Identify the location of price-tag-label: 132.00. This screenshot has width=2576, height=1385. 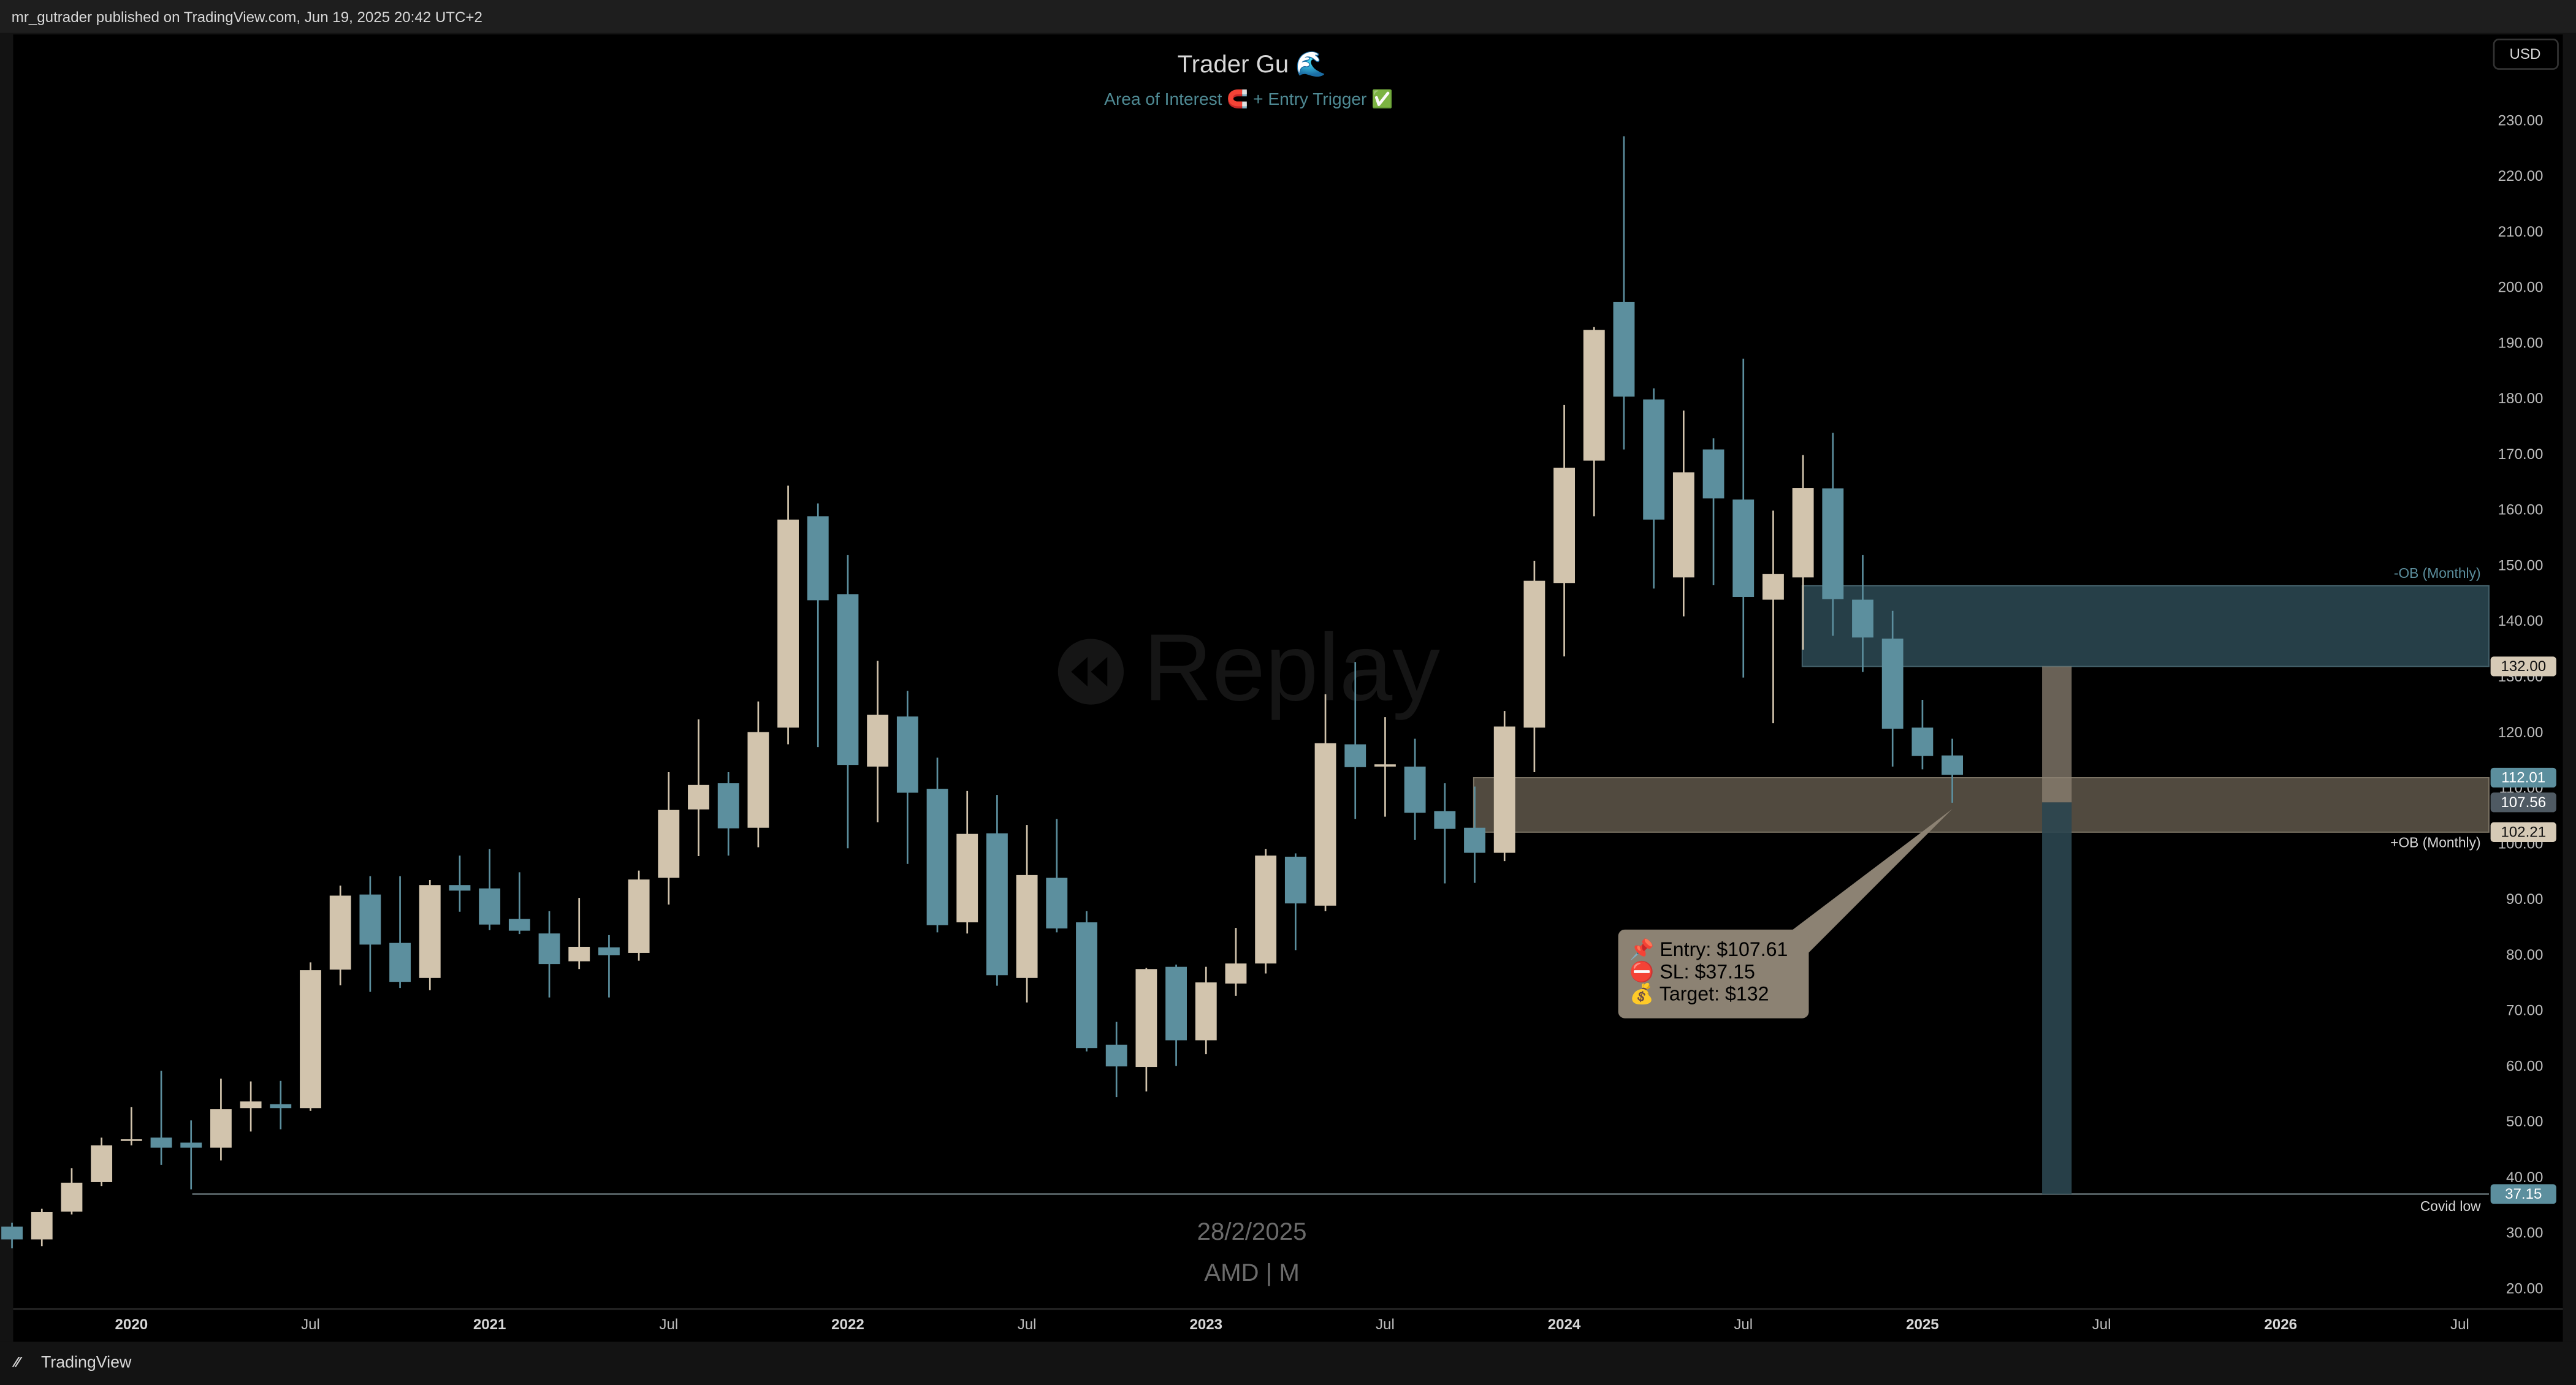
(2523, 666).